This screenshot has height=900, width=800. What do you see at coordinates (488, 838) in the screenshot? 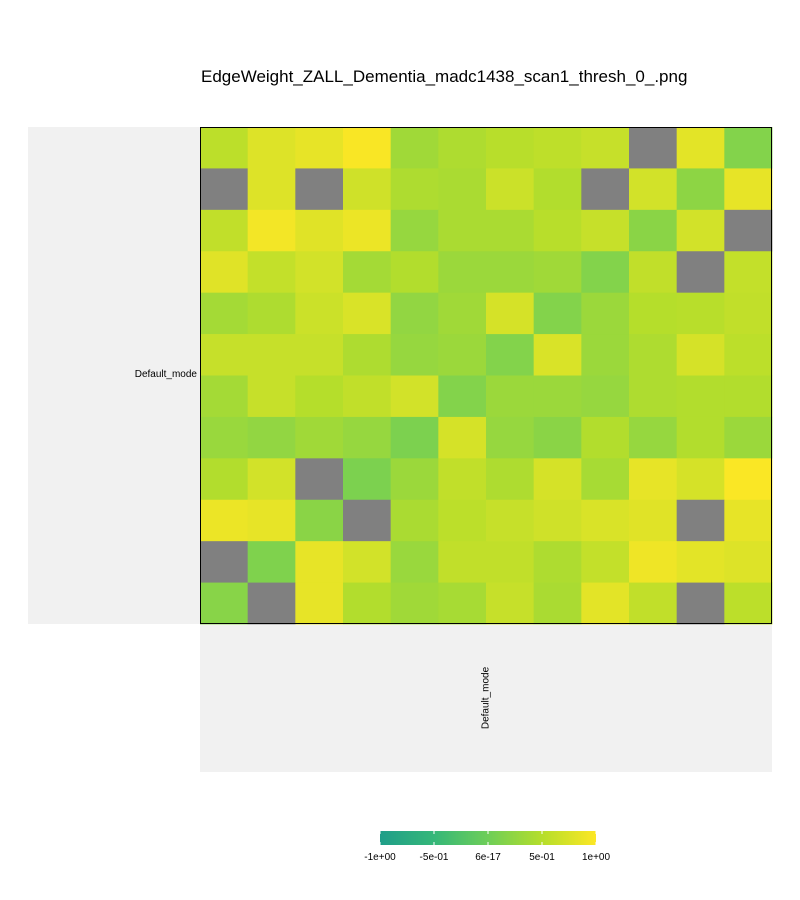
I see `colorbar-gradient` at bounding box center [488, 838].